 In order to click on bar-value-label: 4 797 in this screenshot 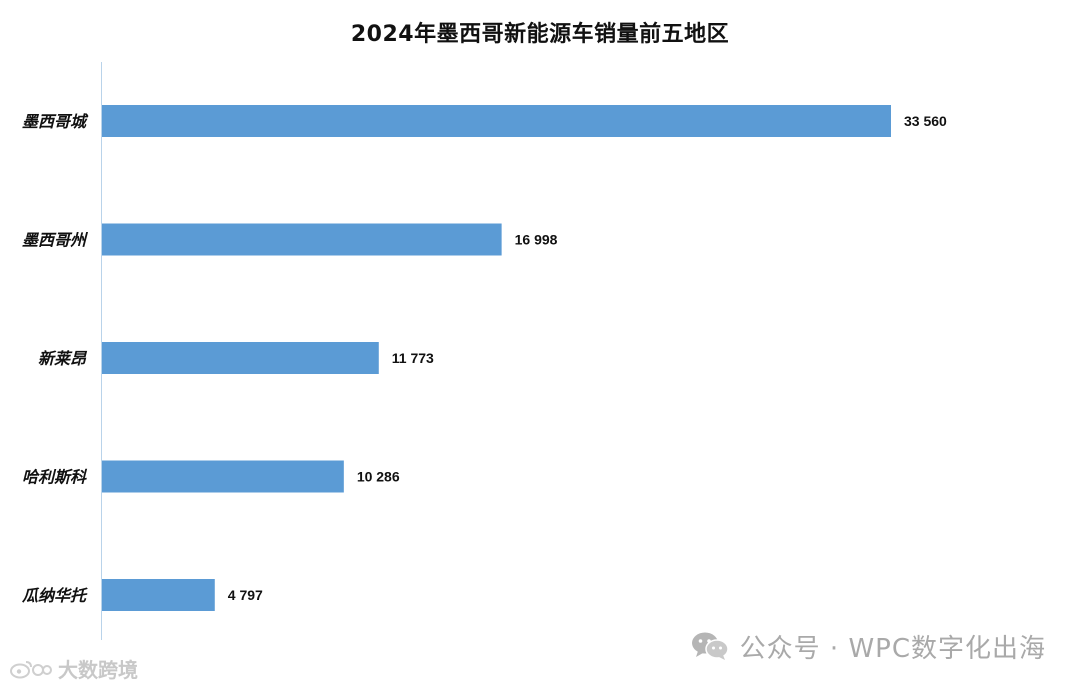, I will do `click(245, 595)`.